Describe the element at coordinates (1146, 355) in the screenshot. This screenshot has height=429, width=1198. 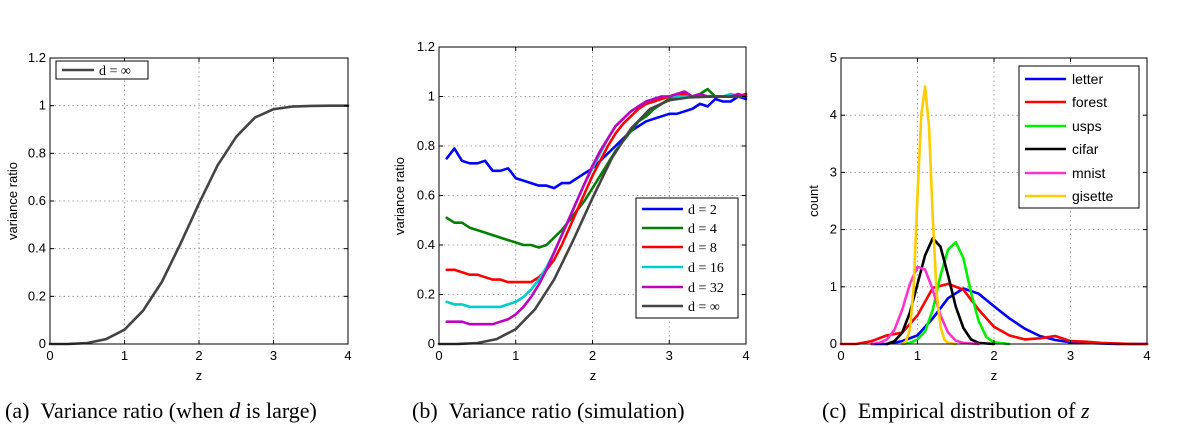
I see `panel-c-xtick-label-4: 4` at that location.